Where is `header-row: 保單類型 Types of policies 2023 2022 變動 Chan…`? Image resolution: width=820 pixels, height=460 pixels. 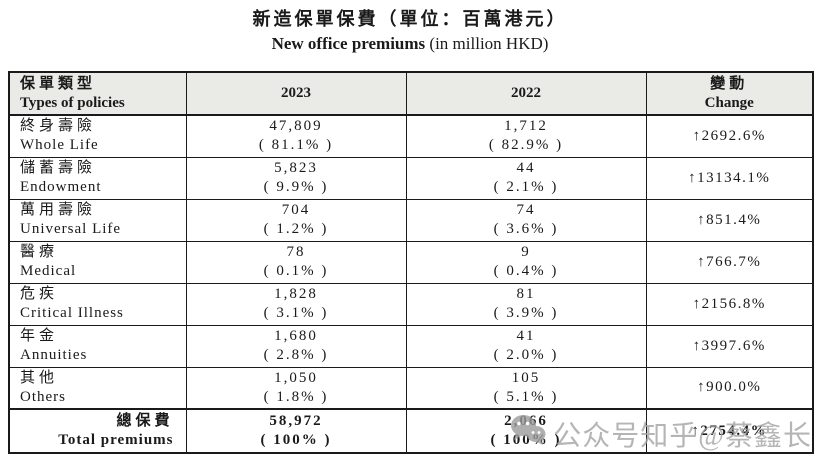
header-row: 保單類型 Types of policies 2023 2022 變動 Chan… is located at coordinates (411, 93).